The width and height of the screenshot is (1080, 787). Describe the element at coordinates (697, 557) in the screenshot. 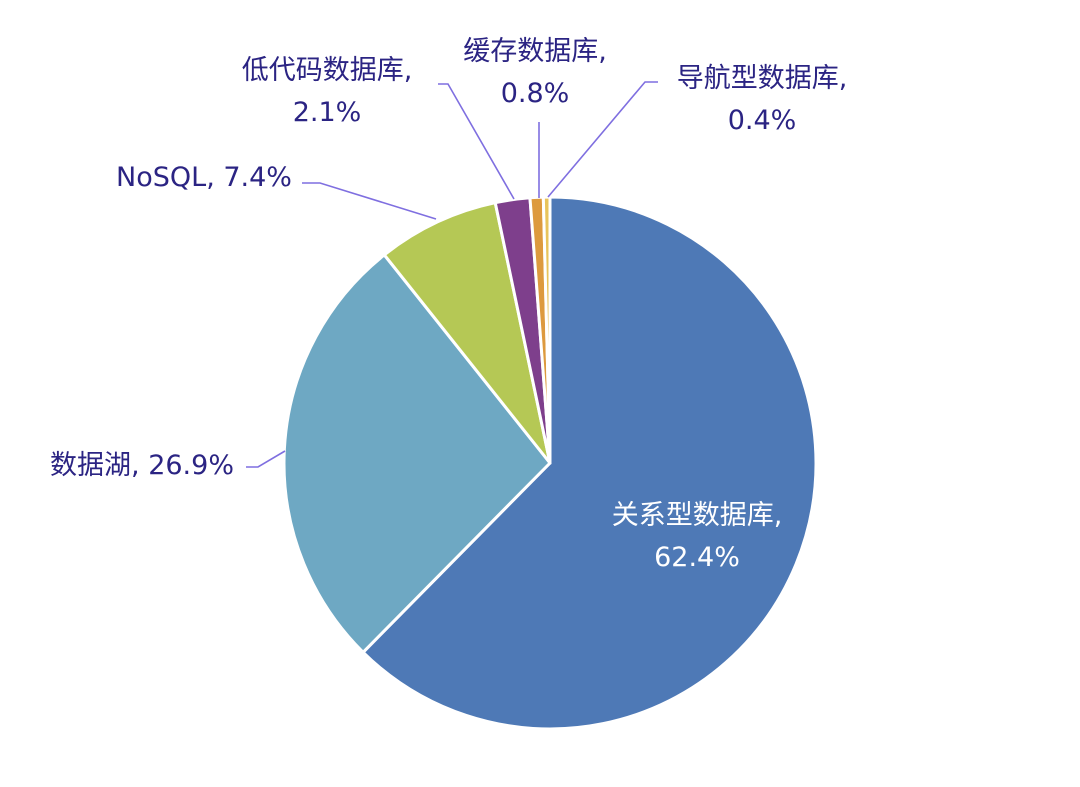

I see `slice-value: 62.4%` at that location.